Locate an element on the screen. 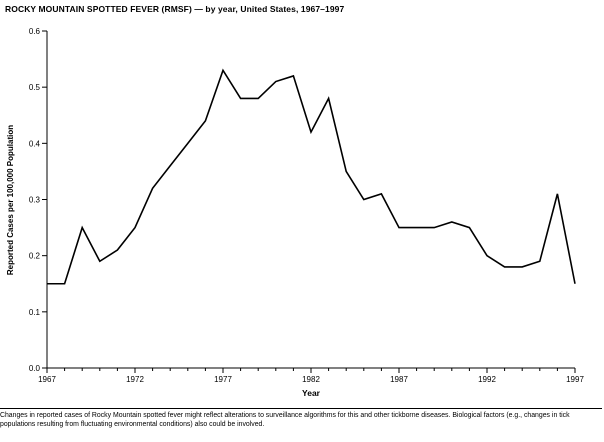  x-tick-label: 1997 is located at coordinates (575, 379).